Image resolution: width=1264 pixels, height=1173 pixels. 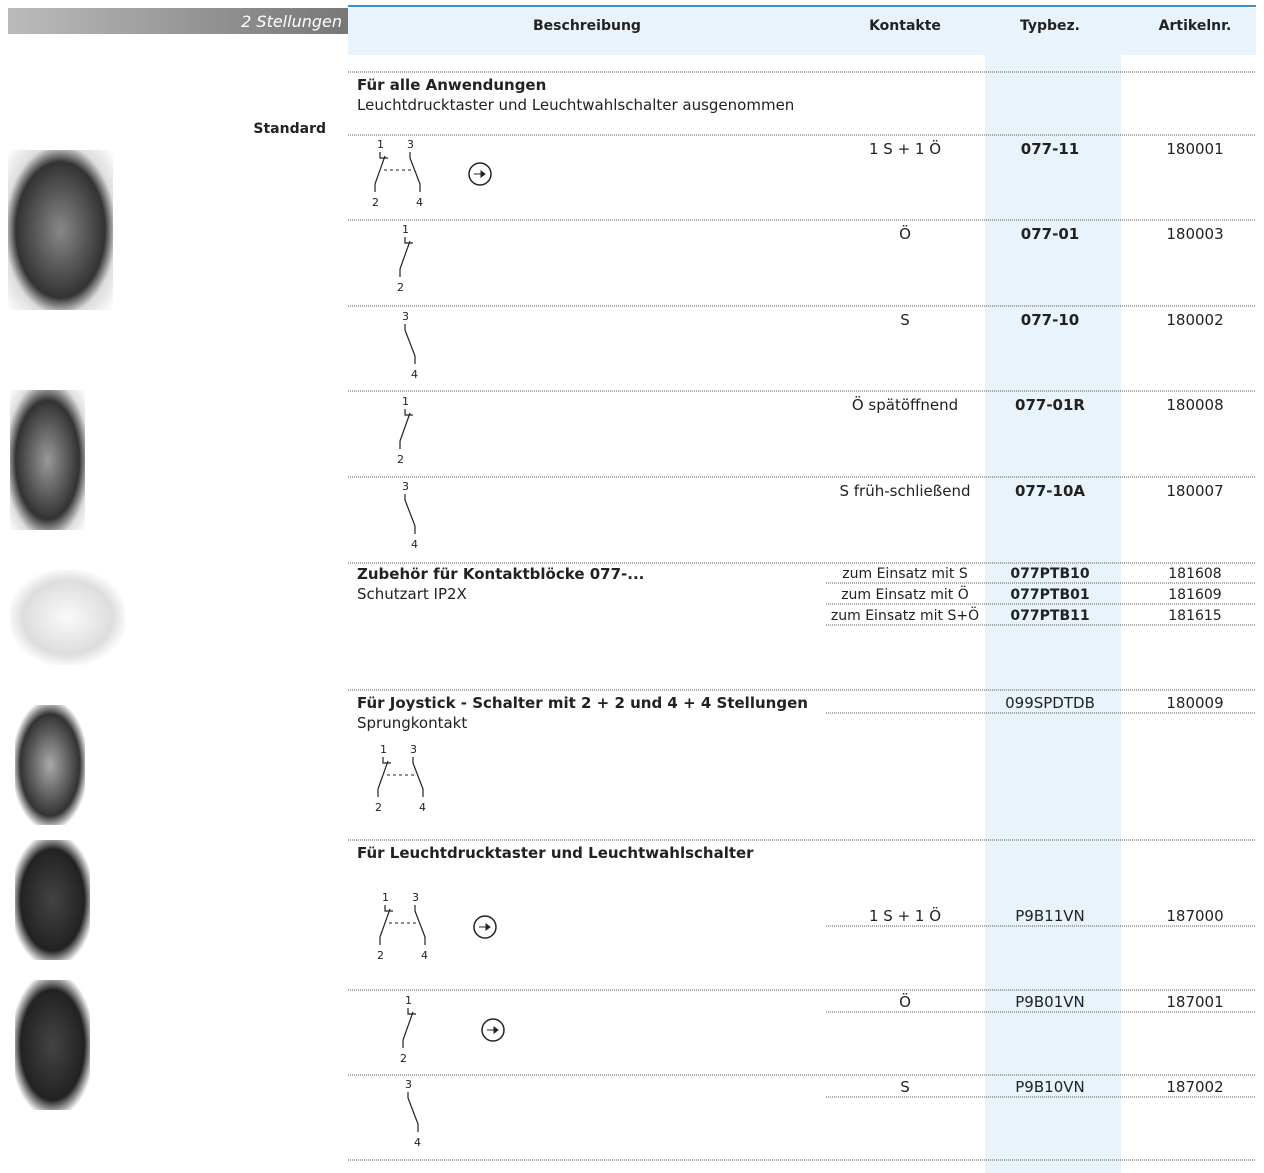 I want to click on typ-column-bg, so click(x=1053, y=590).